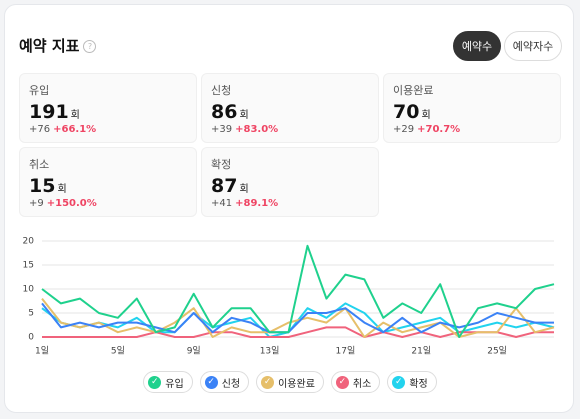  I want to click on x-tick-label: 5일, so click(118, 351).